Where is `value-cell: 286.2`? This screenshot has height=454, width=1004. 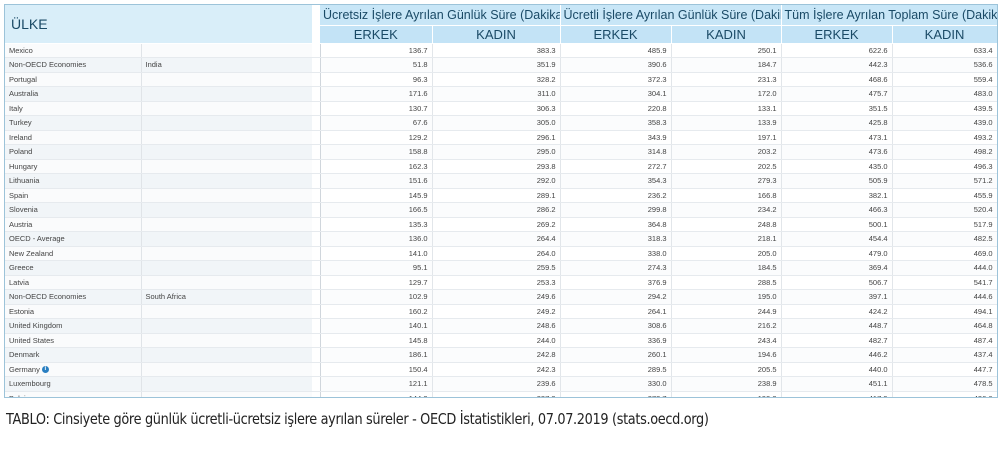
value-cell: 286.2 is located at coordinates (496, 210).